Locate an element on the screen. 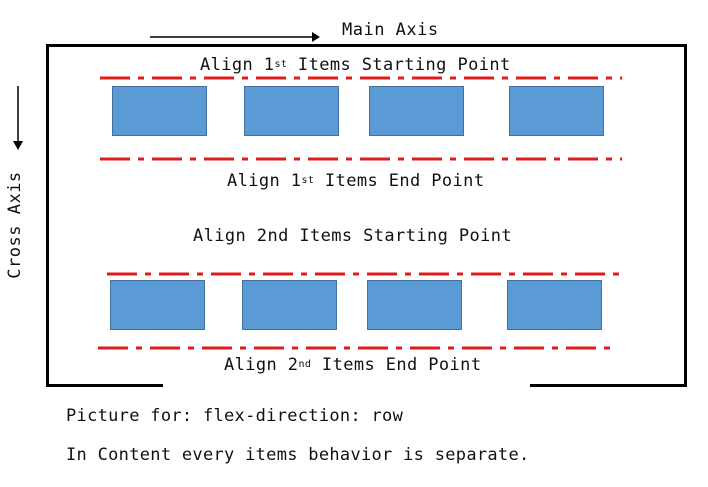 This screenshot has height=487, width=708. row1-end-label-sup: st is located at coordinates (308, 180).